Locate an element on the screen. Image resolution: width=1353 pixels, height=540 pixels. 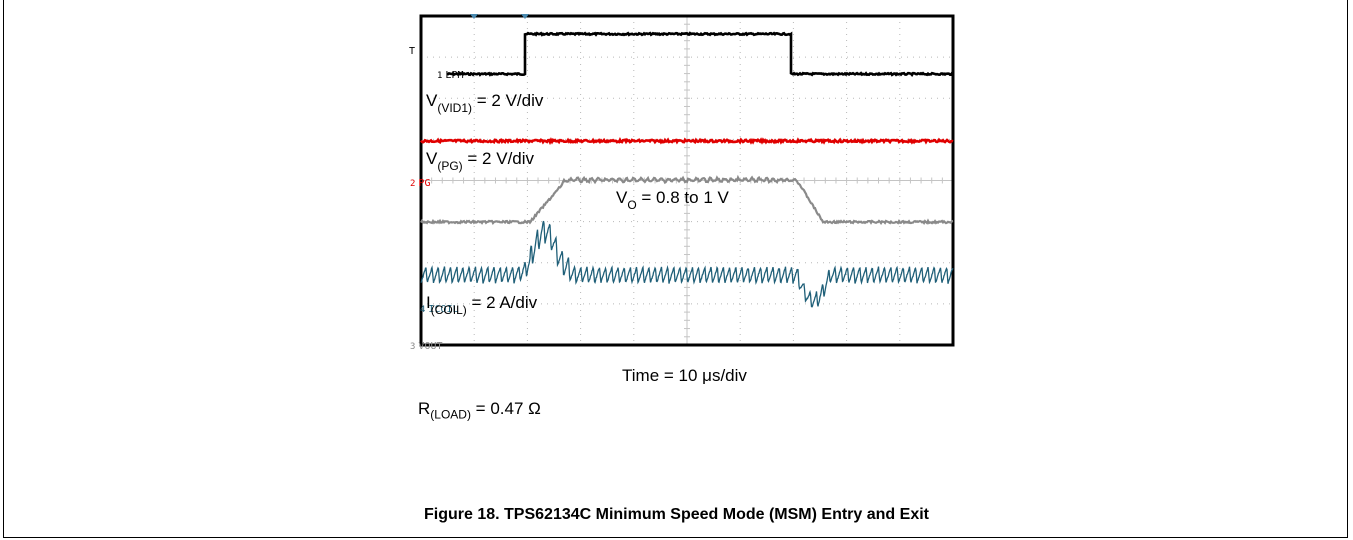
rload-rest: = 0.47 Ω is located at coordinates (505, 408).